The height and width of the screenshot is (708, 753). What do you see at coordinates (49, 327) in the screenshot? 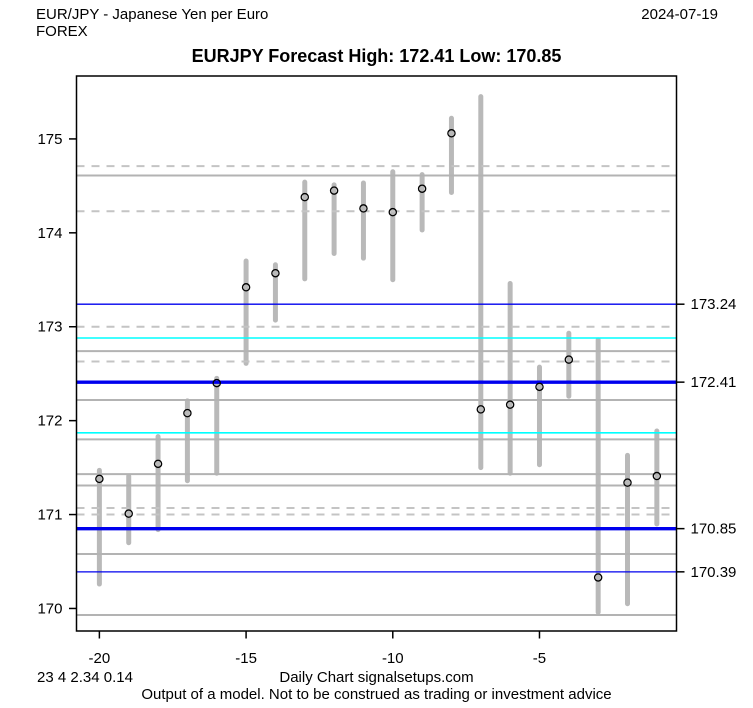
I see `y-axis-label: 173` at bounding box center [49, 327].